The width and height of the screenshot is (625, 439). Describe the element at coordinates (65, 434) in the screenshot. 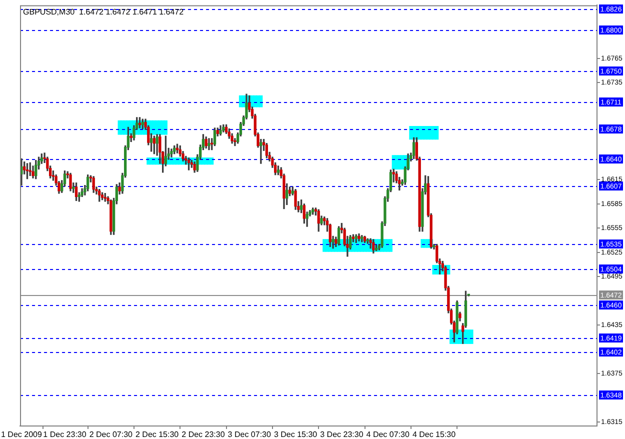

I see `x-tick-label: 1 Dec 23:30` at that location.